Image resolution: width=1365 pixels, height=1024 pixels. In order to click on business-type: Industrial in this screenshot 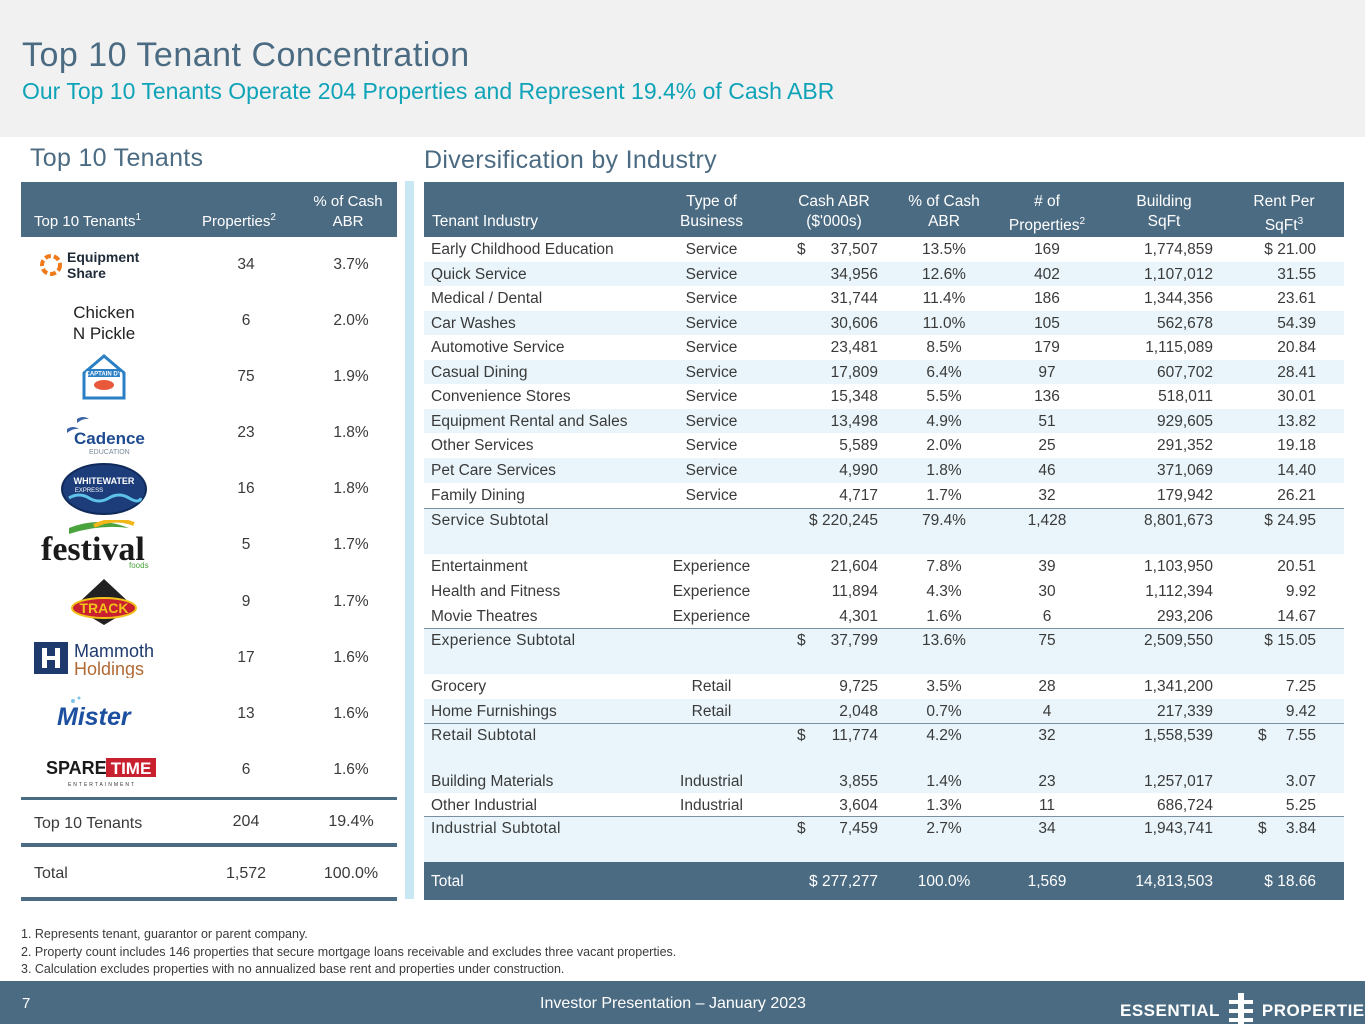, I will do `click(711, 805)`.